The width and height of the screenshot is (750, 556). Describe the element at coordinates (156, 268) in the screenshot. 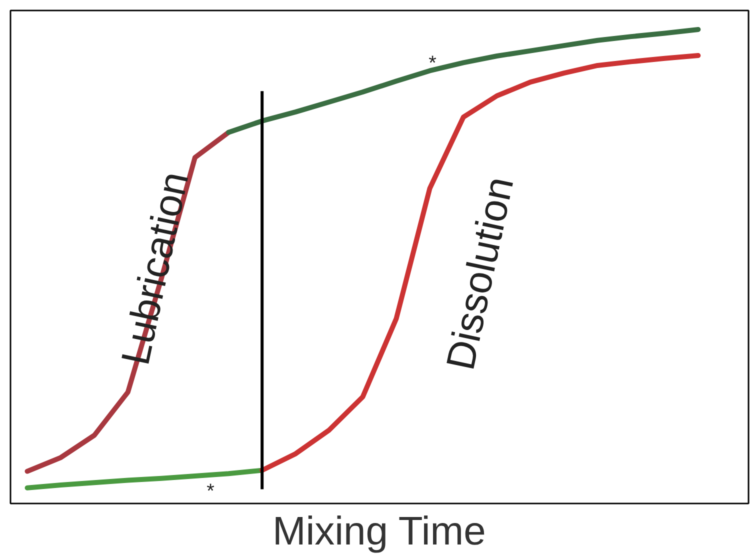

I see `annotation: Lubrication` at that location.